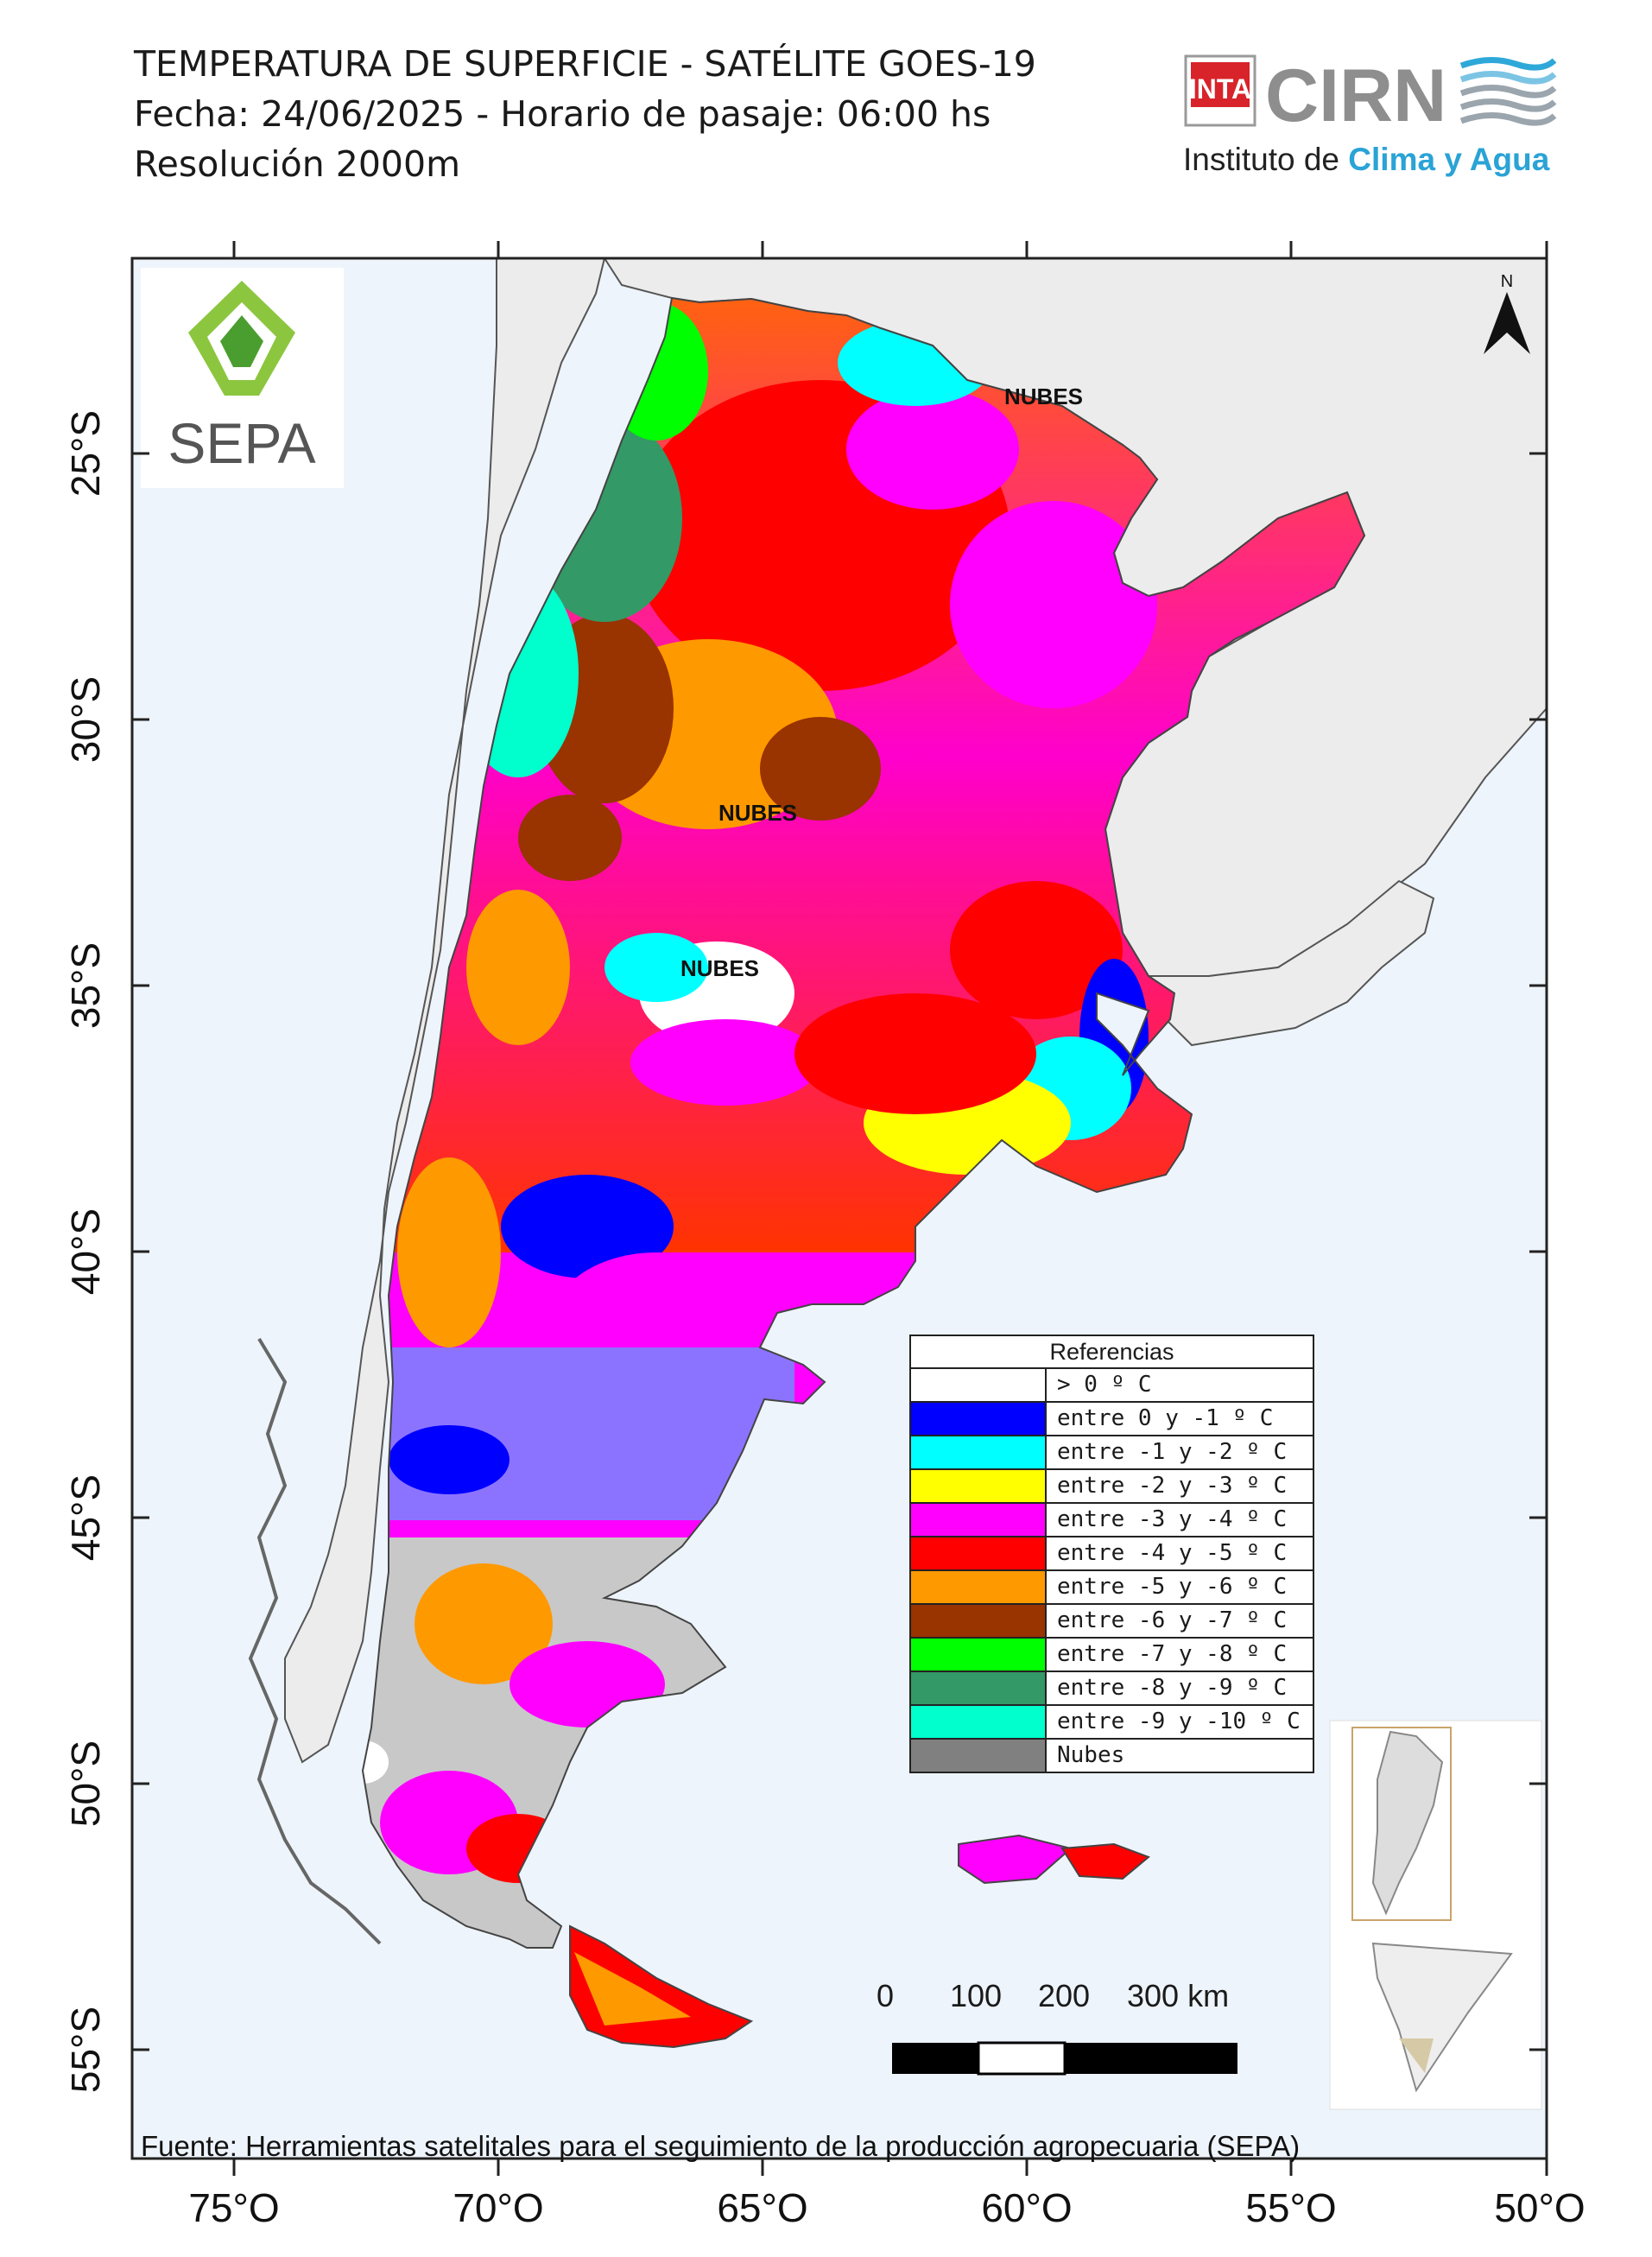 Image resolution: width=1652 pixels, height=2257 pixels. What do you see at coordinates (1448, 159) in the screenshot?
I see `clima-agua-text: Clima y Agua` at bounding box center [1448, 159].